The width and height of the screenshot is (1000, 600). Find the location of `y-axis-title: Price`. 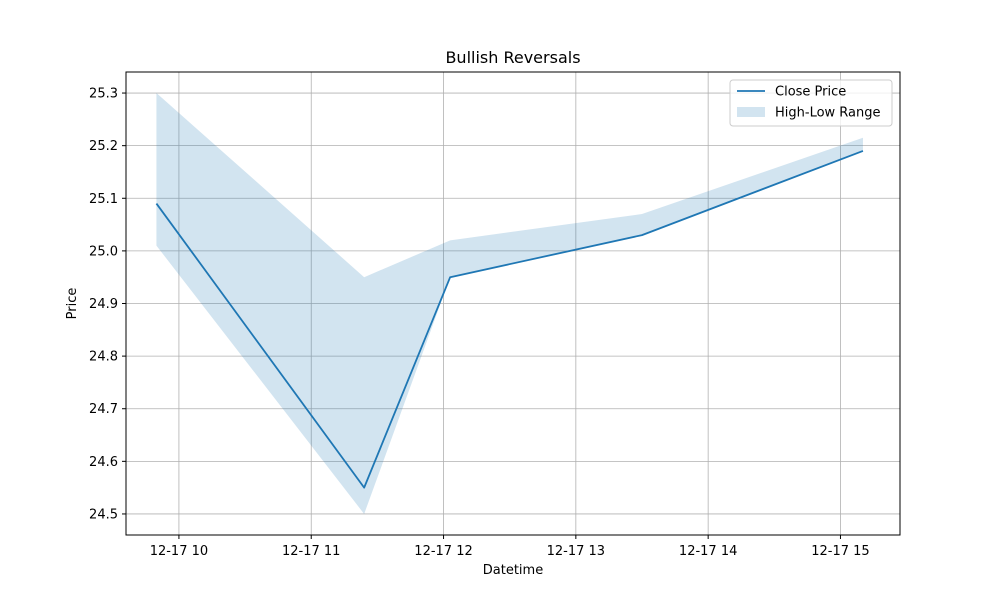

y-axis-title: Price is located at coordinates (72, 304).